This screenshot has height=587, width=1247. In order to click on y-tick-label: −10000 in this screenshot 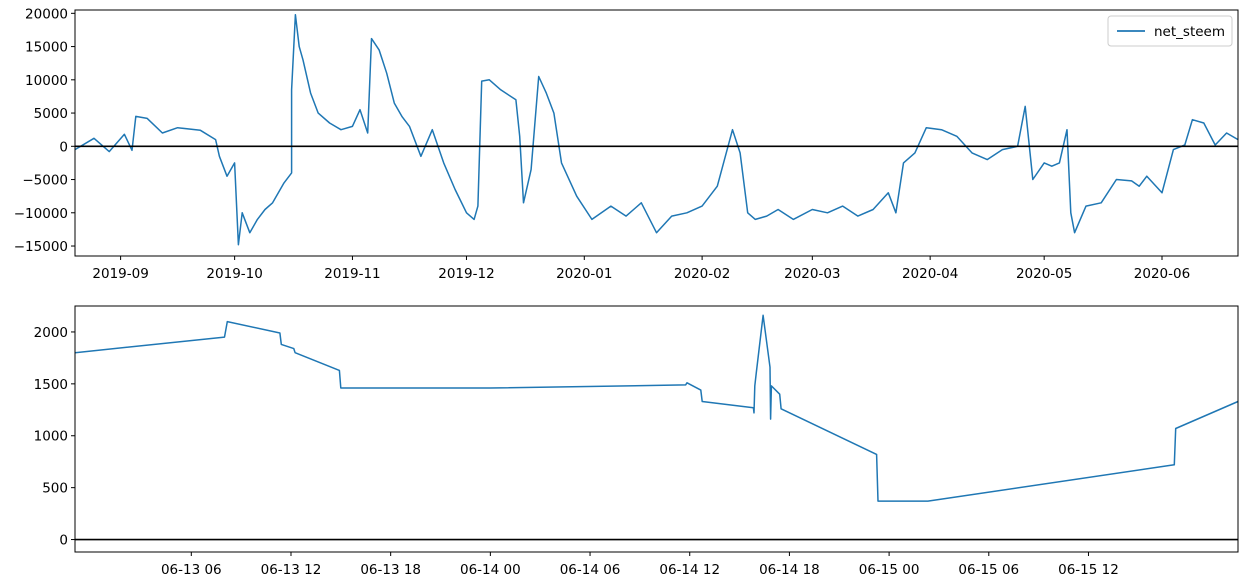, I will do `click(41, 214)`.